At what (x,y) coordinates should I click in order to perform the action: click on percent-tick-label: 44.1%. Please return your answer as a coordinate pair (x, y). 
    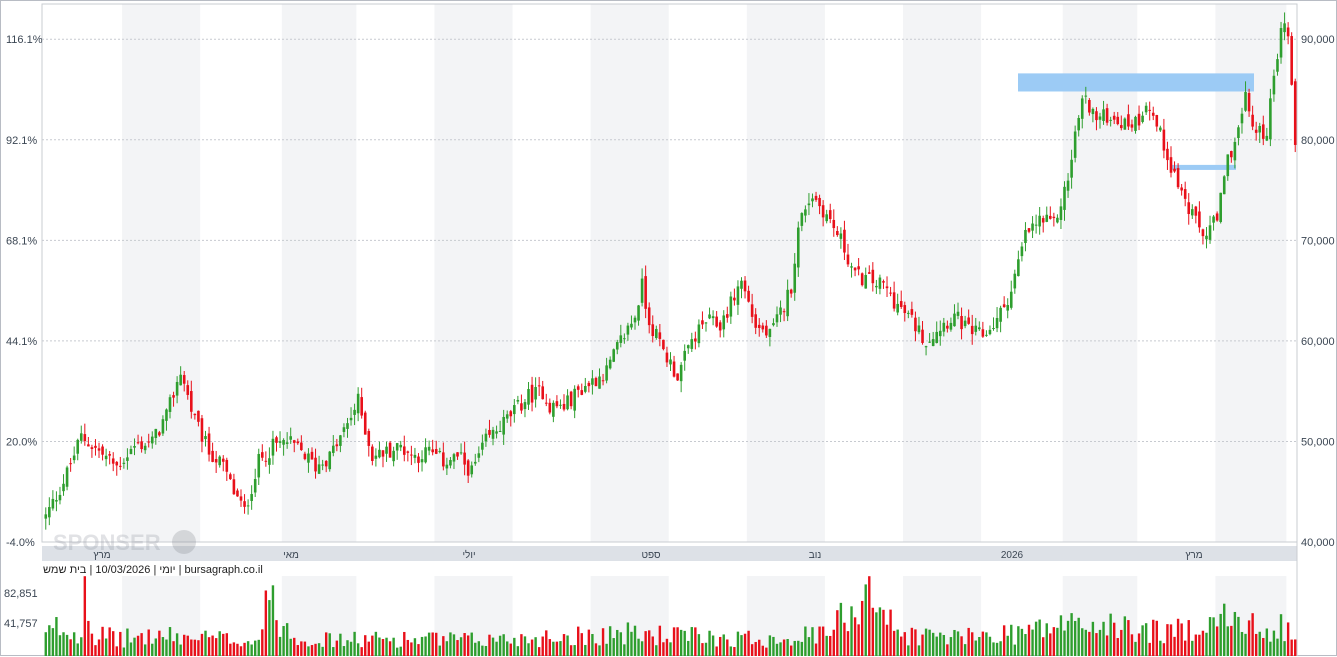
    Looking at the image, I should click on (21, 342).